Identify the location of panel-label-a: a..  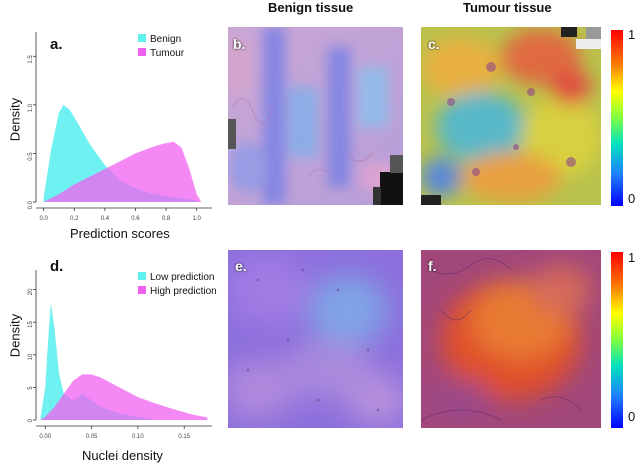
(56, 44).